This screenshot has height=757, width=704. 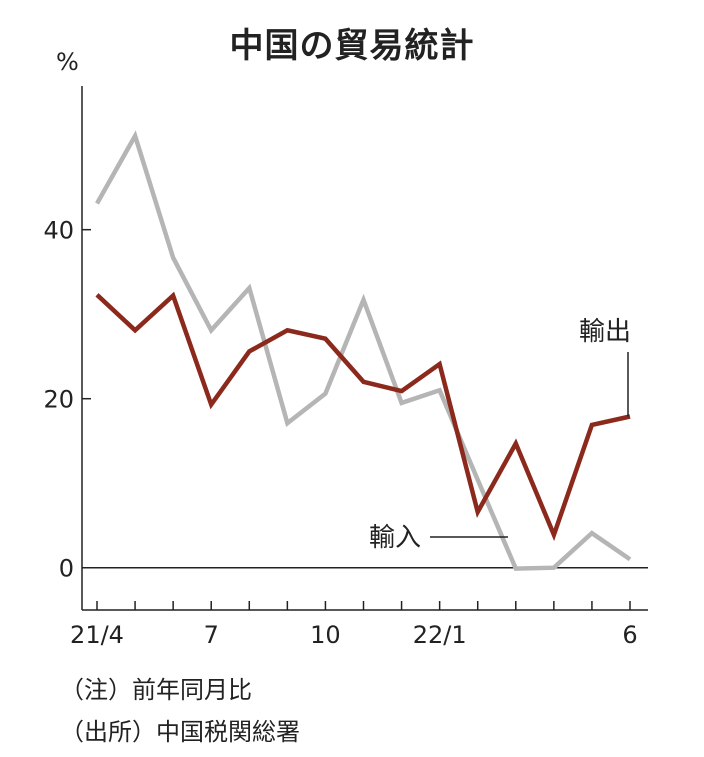 I want to click on note-source: （出所）中国税関総署, so click(x=180, y=732).